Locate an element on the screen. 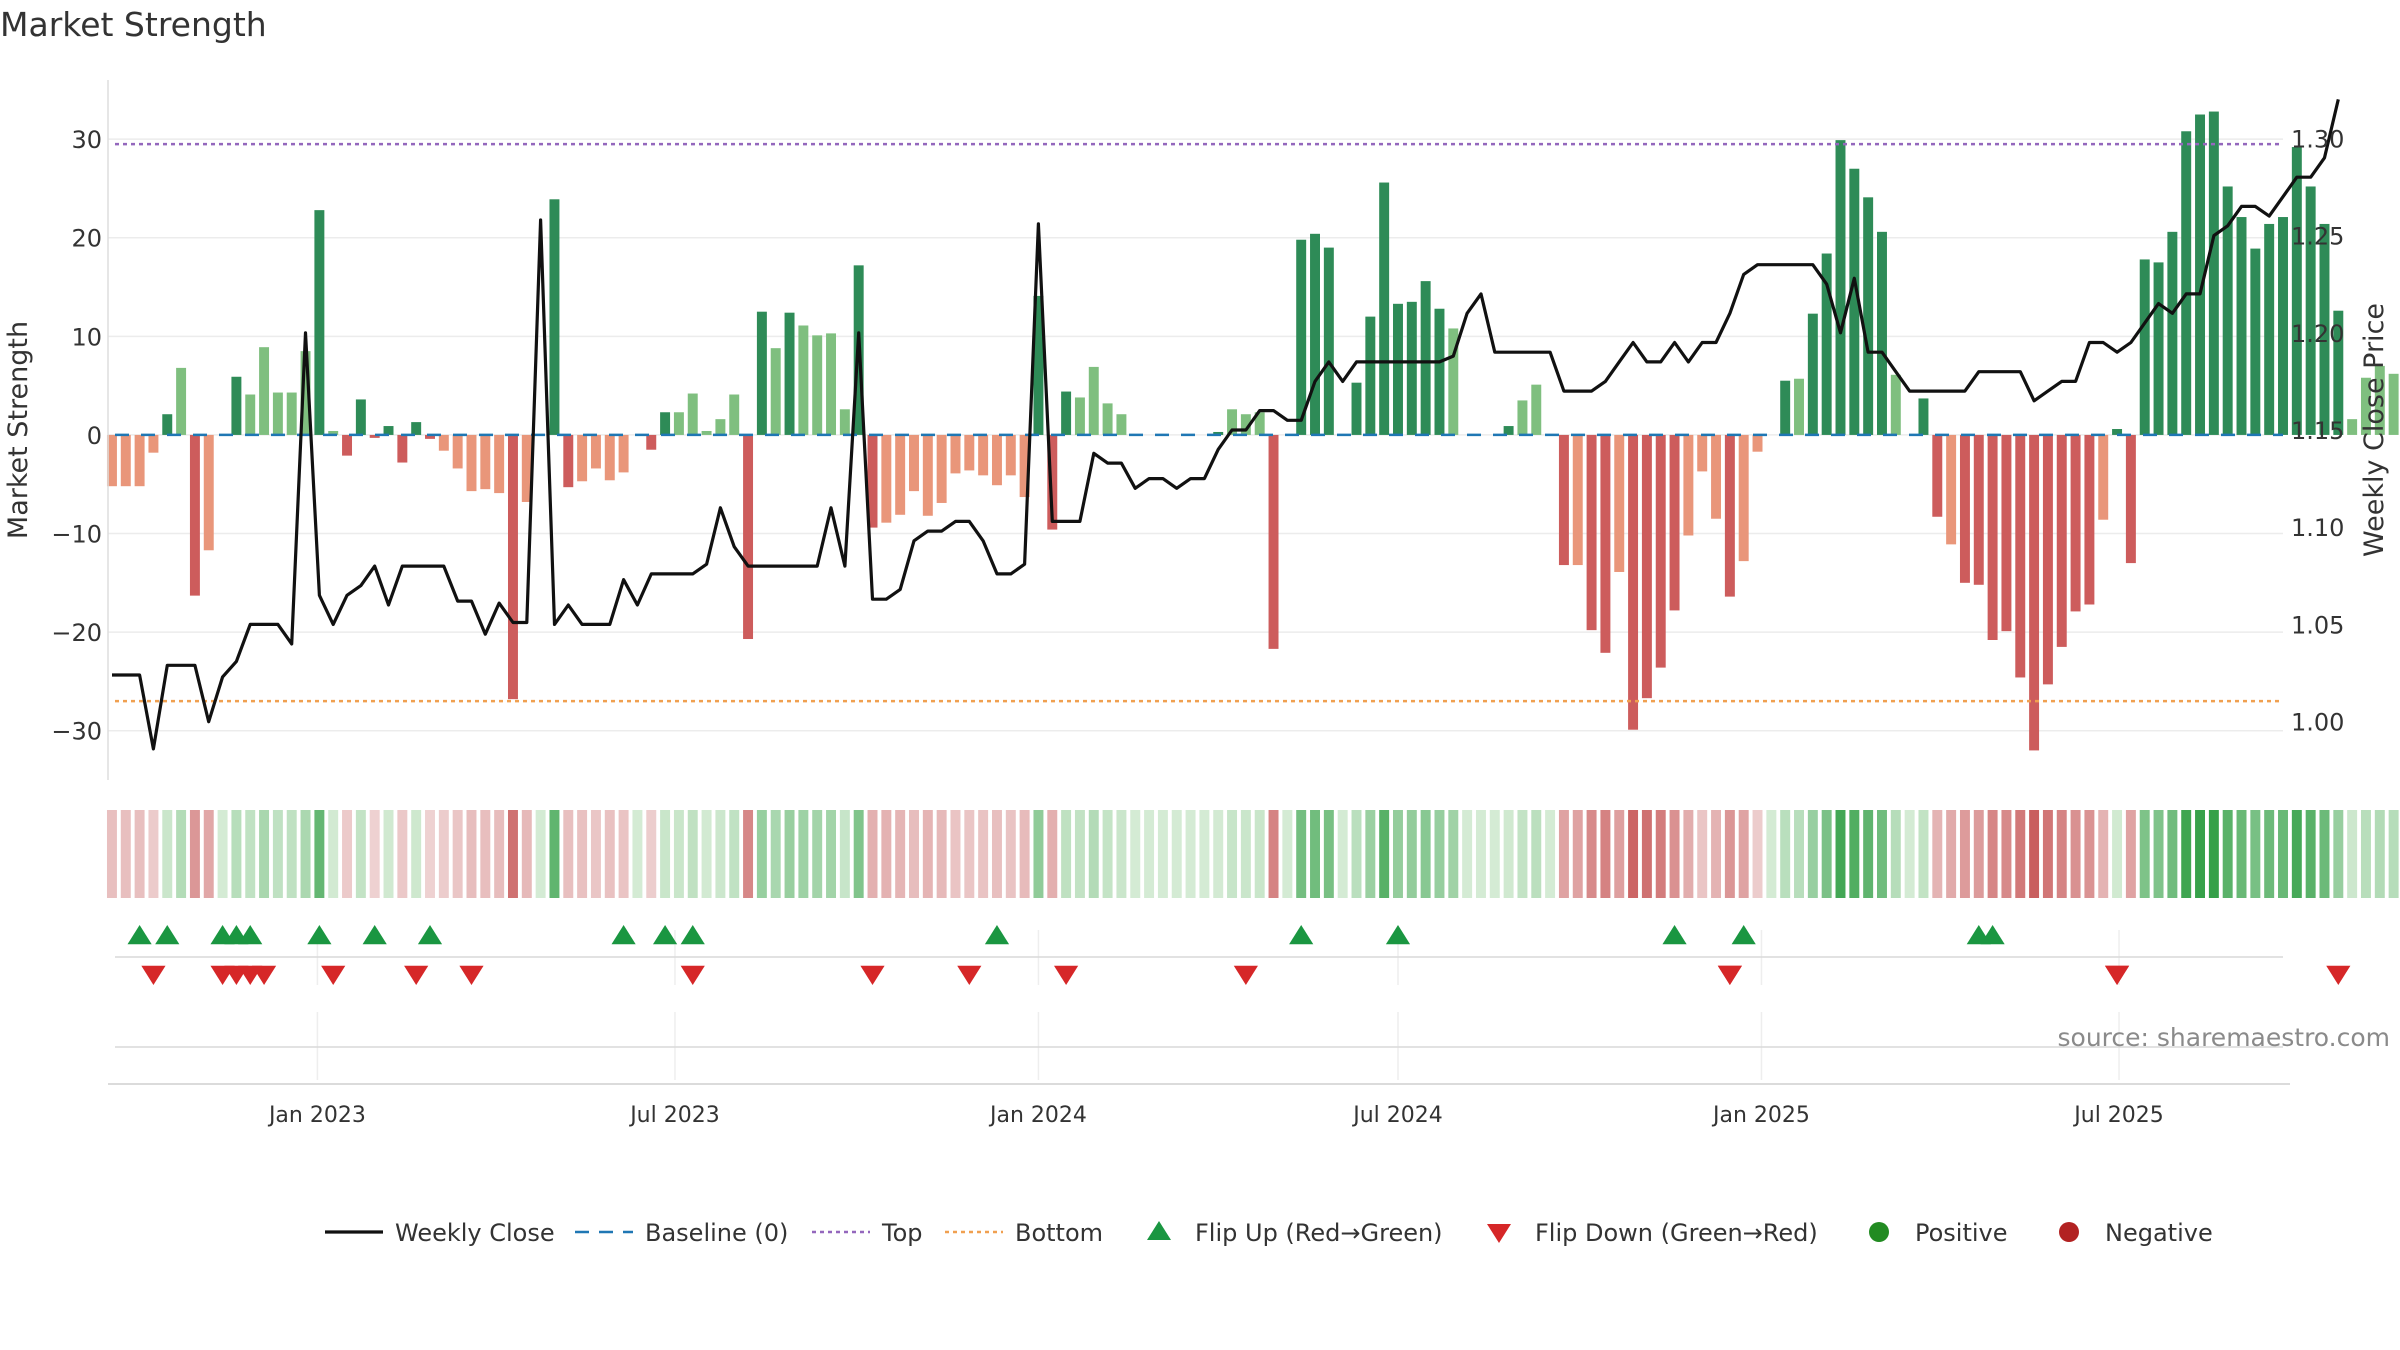 The width and height of the screenshot is (2400, 1350). x-tick-label: Jul 2023 is located at coordinates (674, 1115).